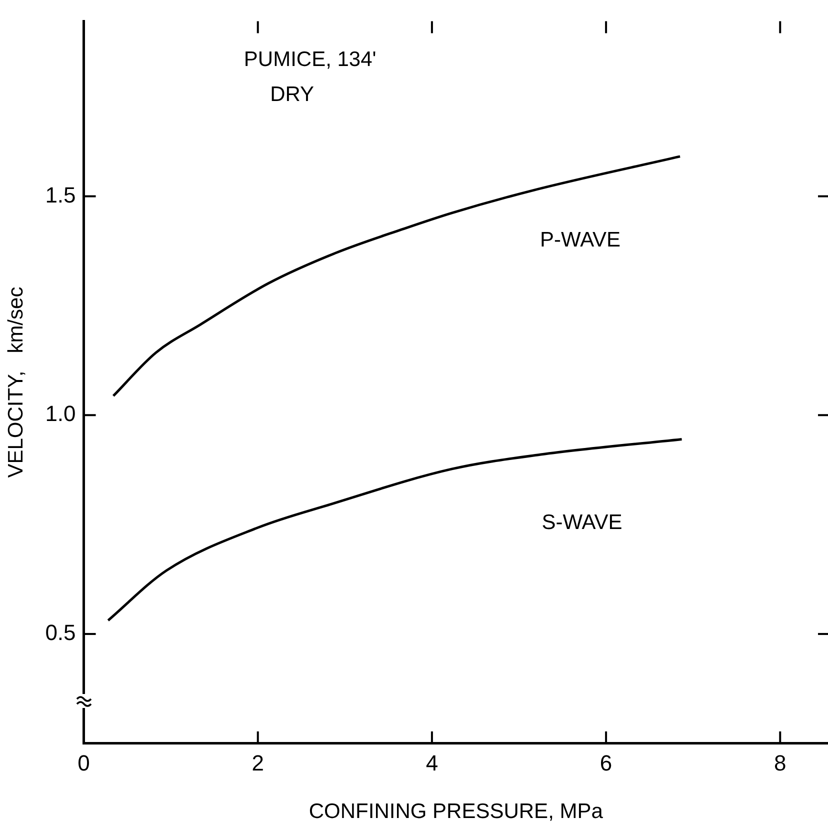 The image size is (828, 829). Describe the element at coordinates (292, 94) in the screenshot. I see `text: DRY` at that location.